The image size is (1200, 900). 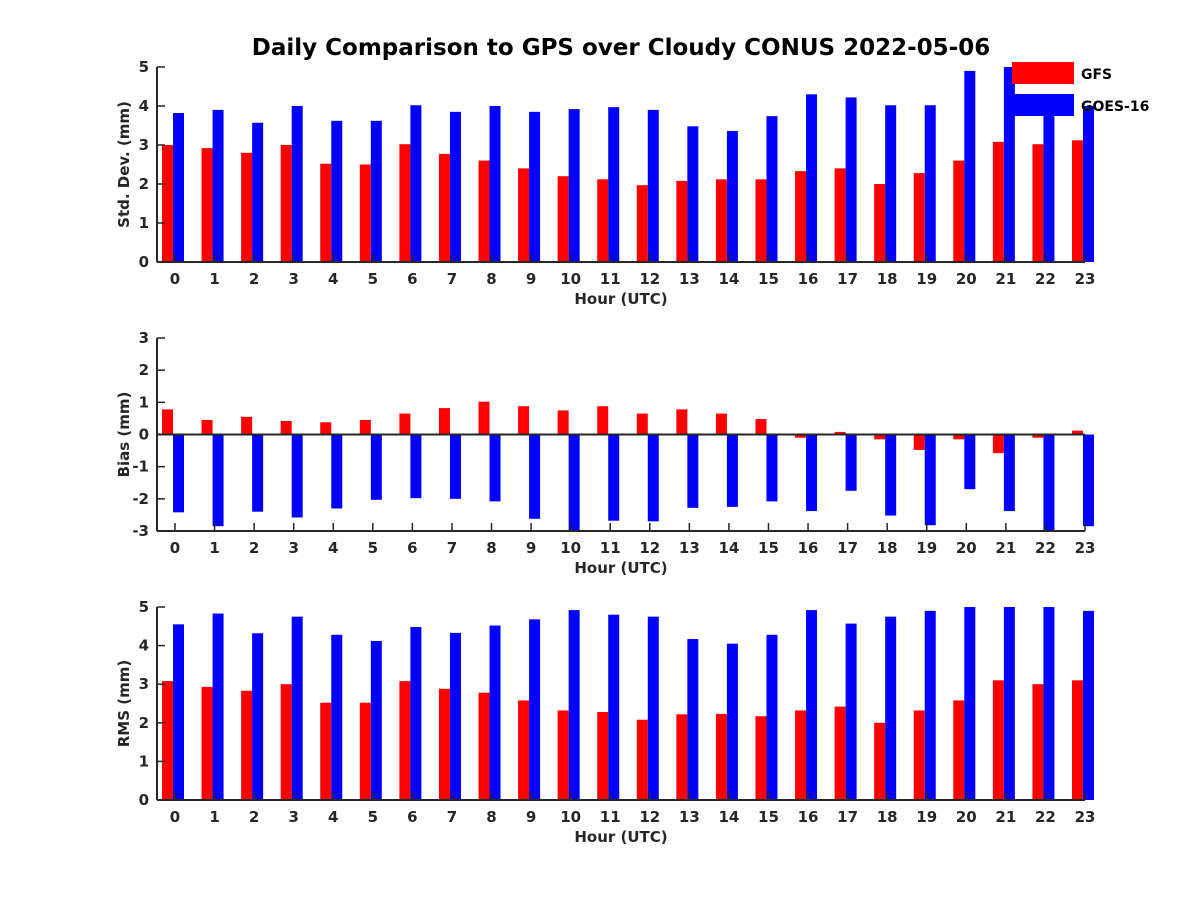 What do you see at coordinates (144, 723) in the screenshot?
I see `y-tick-label: 2` at bounding box center [144, 723].